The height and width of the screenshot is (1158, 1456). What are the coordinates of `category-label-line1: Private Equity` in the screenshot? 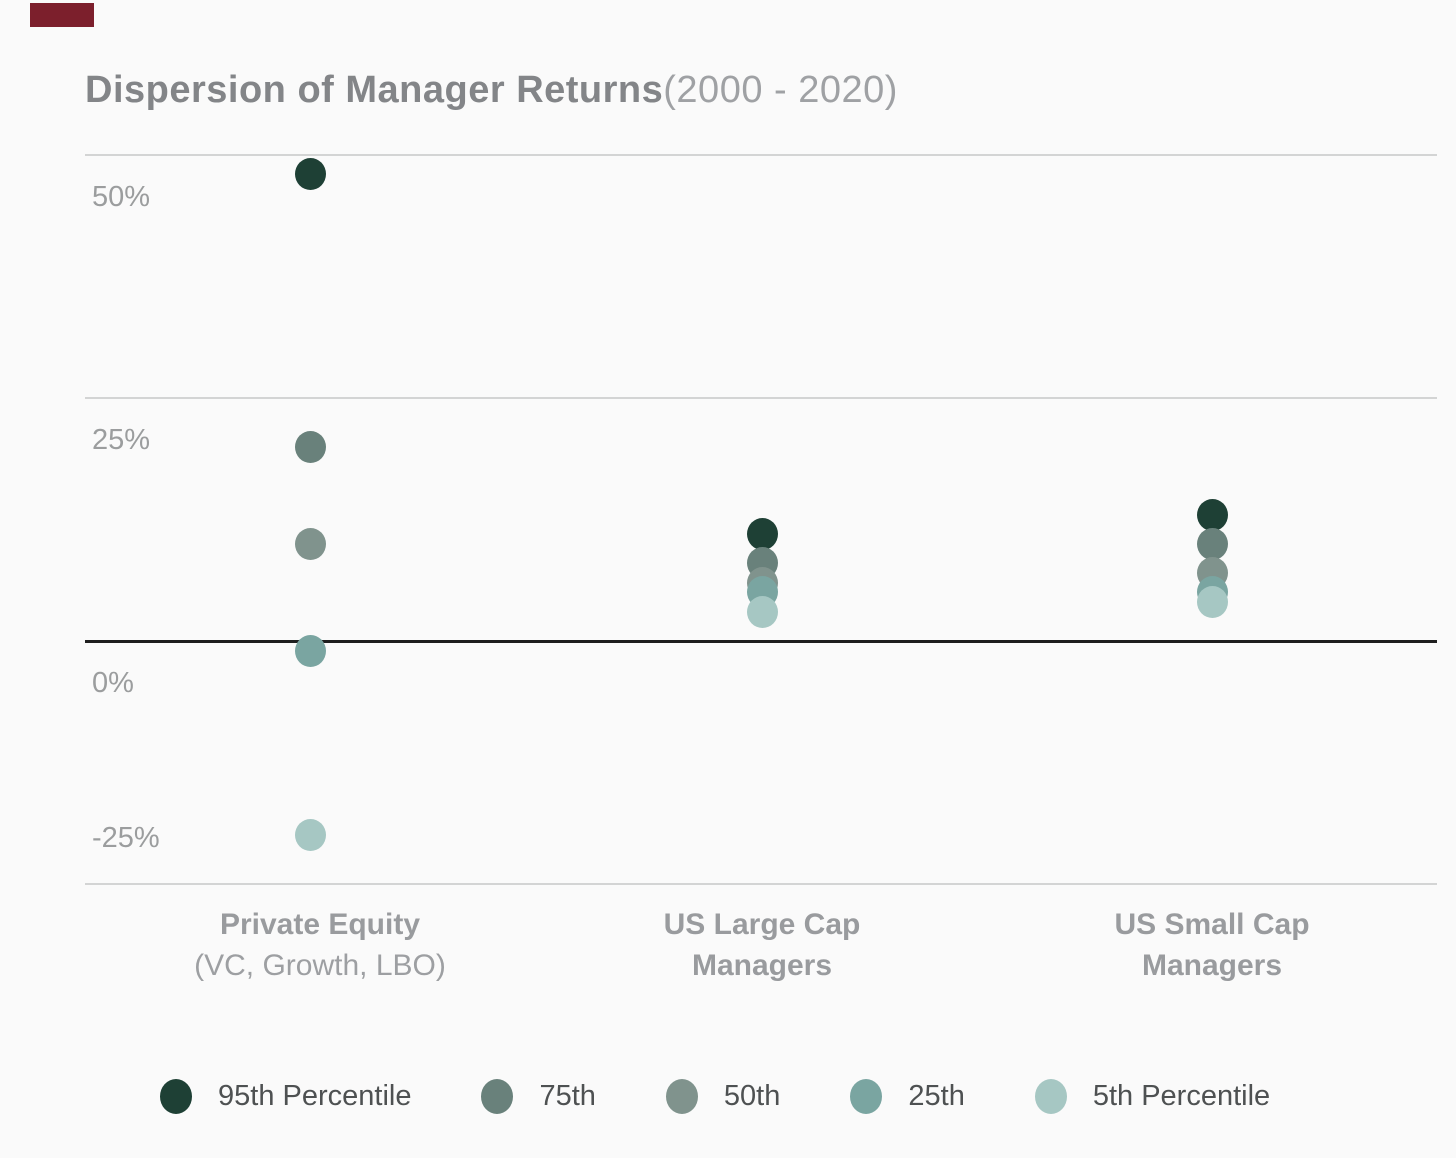 It's located at (320, 924).